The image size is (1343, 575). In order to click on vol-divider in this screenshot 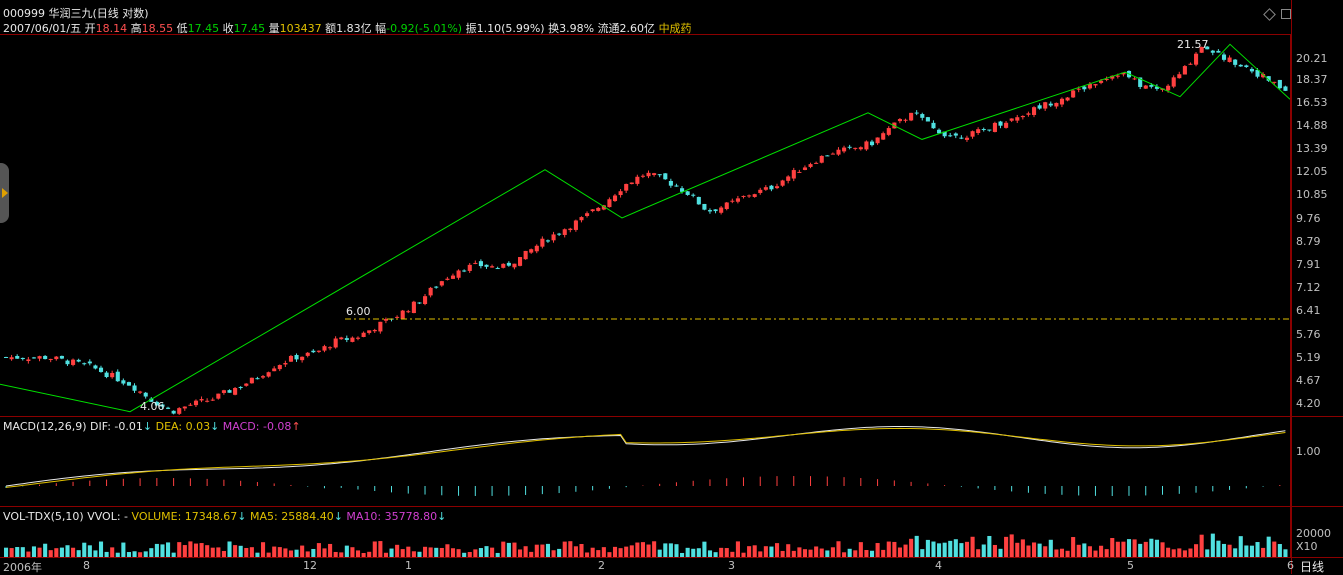, I will do `click(671, 506)`.